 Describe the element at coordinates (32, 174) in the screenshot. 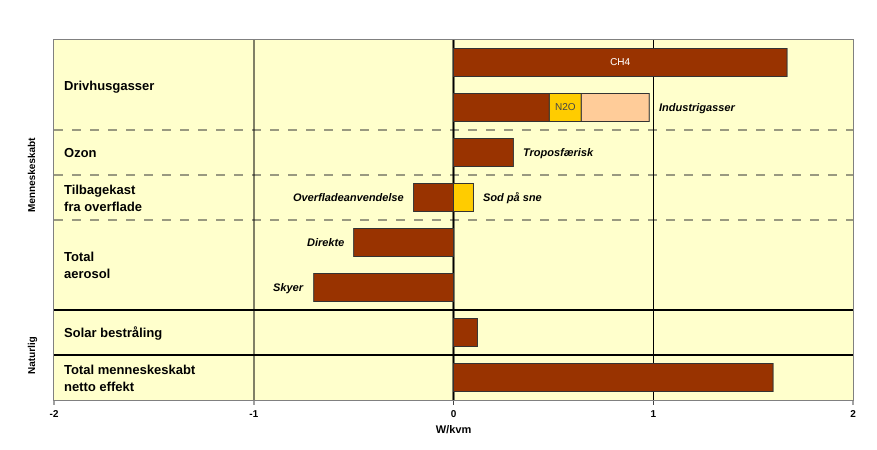

I see `text: Menneskeskabt` at that location.